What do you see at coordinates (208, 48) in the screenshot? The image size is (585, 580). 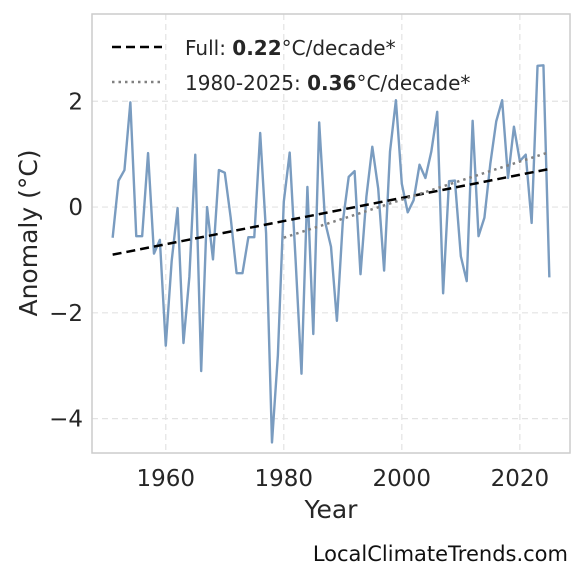 I see `legend-full-prefix: Full:` at bounding box center [208, 48].